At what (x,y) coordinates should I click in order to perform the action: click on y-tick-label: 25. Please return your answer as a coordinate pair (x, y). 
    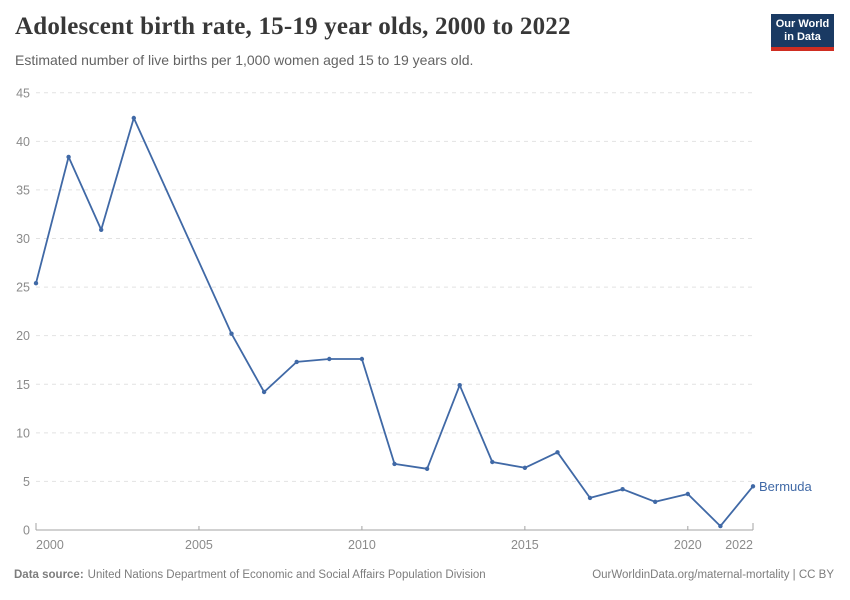
    Looking at the image, I should click on (23, 288).